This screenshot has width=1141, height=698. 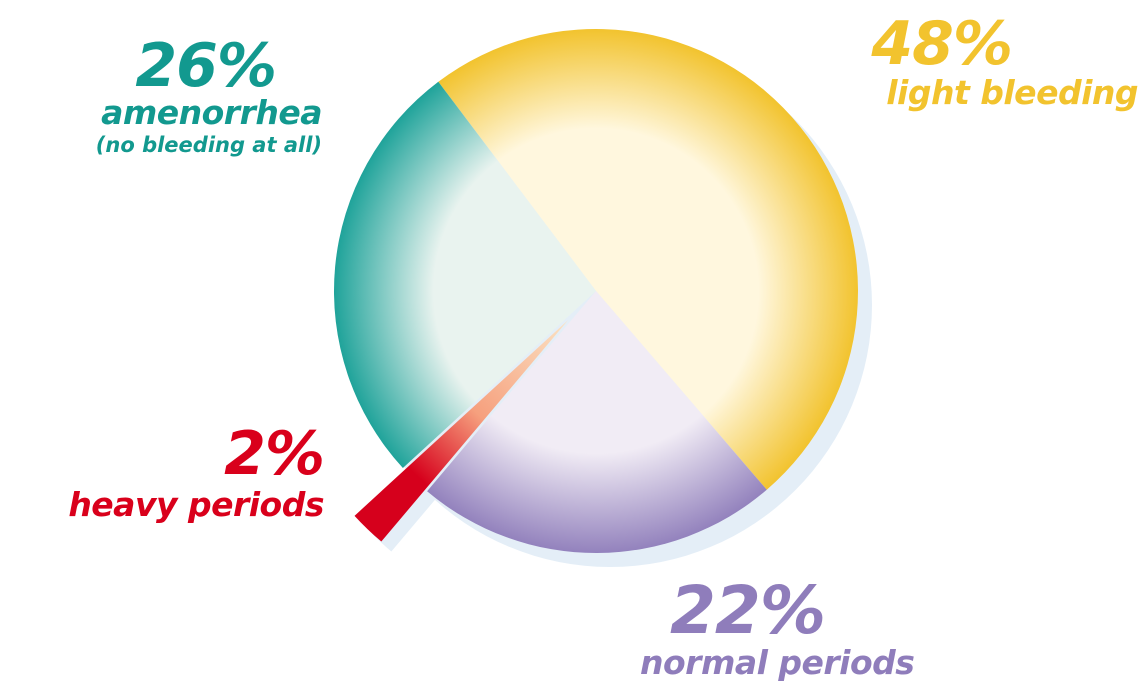 What do you see at coordinates (464, 275) in the screenshot?
I see `pie-slice-amen` at bounding box center [464, 275].